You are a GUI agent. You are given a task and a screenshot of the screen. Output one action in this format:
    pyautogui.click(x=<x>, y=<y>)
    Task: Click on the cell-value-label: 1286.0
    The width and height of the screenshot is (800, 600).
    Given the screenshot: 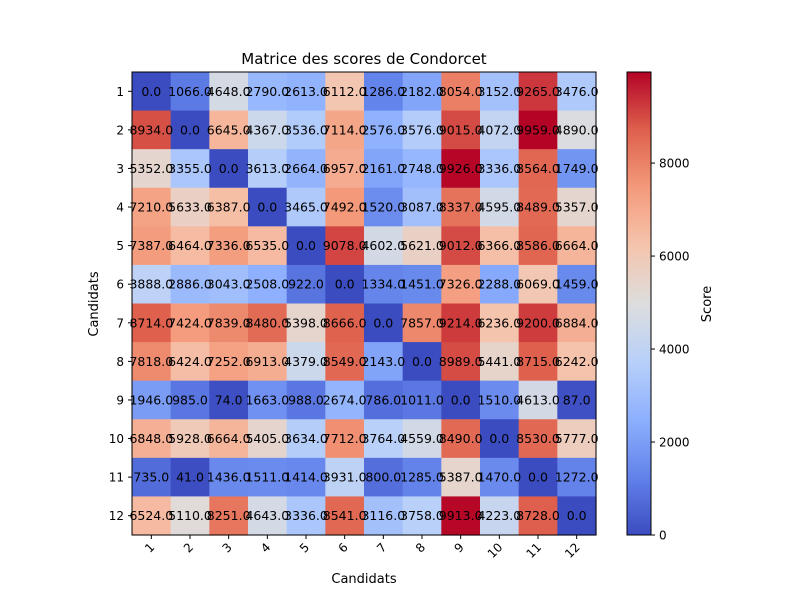 What is the action you would take?
    pyautogui.click(x=383, y=91)
    